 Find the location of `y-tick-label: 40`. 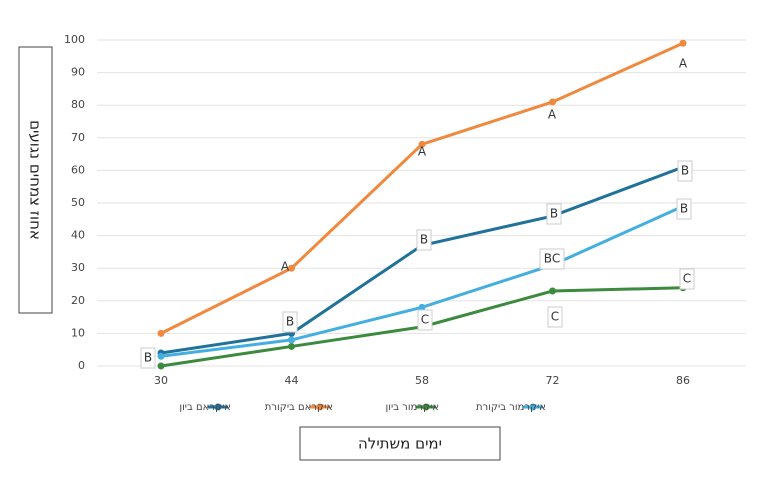

y-tick-label: 40 is located at coordinates (78, 235).